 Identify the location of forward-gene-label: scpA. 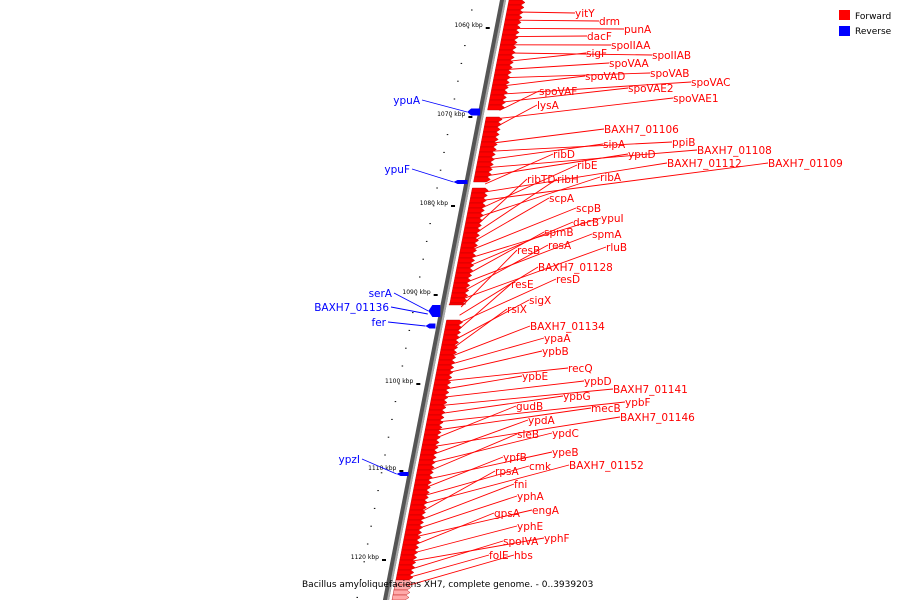
(562, 199).